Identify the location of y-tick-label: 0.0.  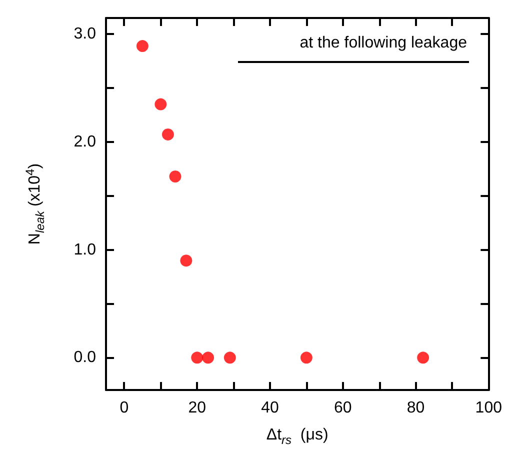
(85, 357).